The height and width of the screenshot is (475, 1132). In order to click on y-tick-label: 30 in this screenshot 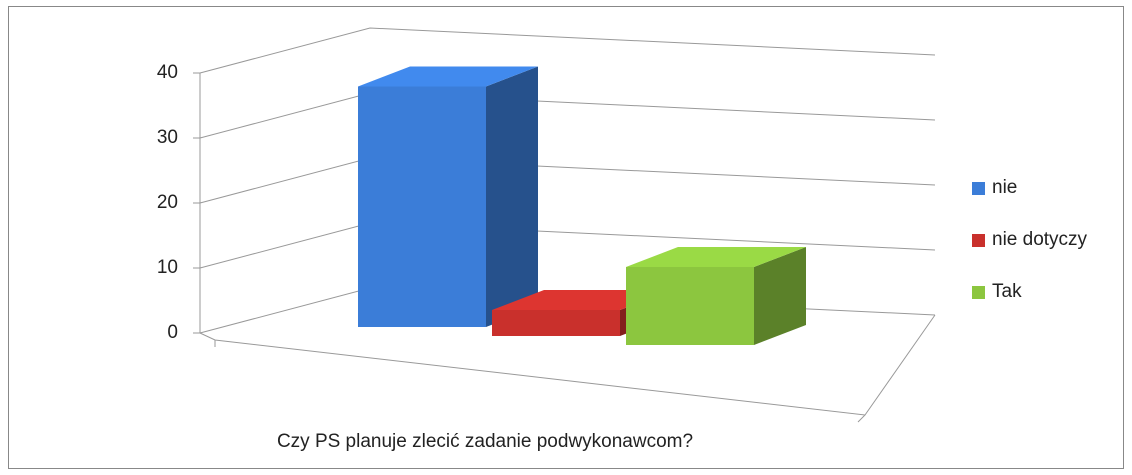, I will do `click(167, 137)`.